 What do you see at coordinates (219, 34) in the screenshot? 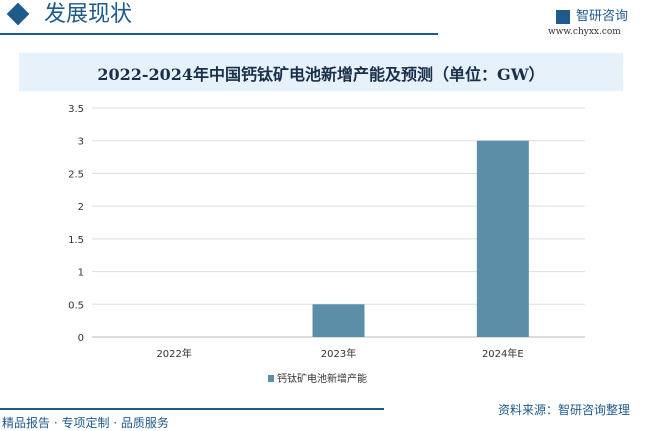
I see `divider` at bounding box center [219, 34].